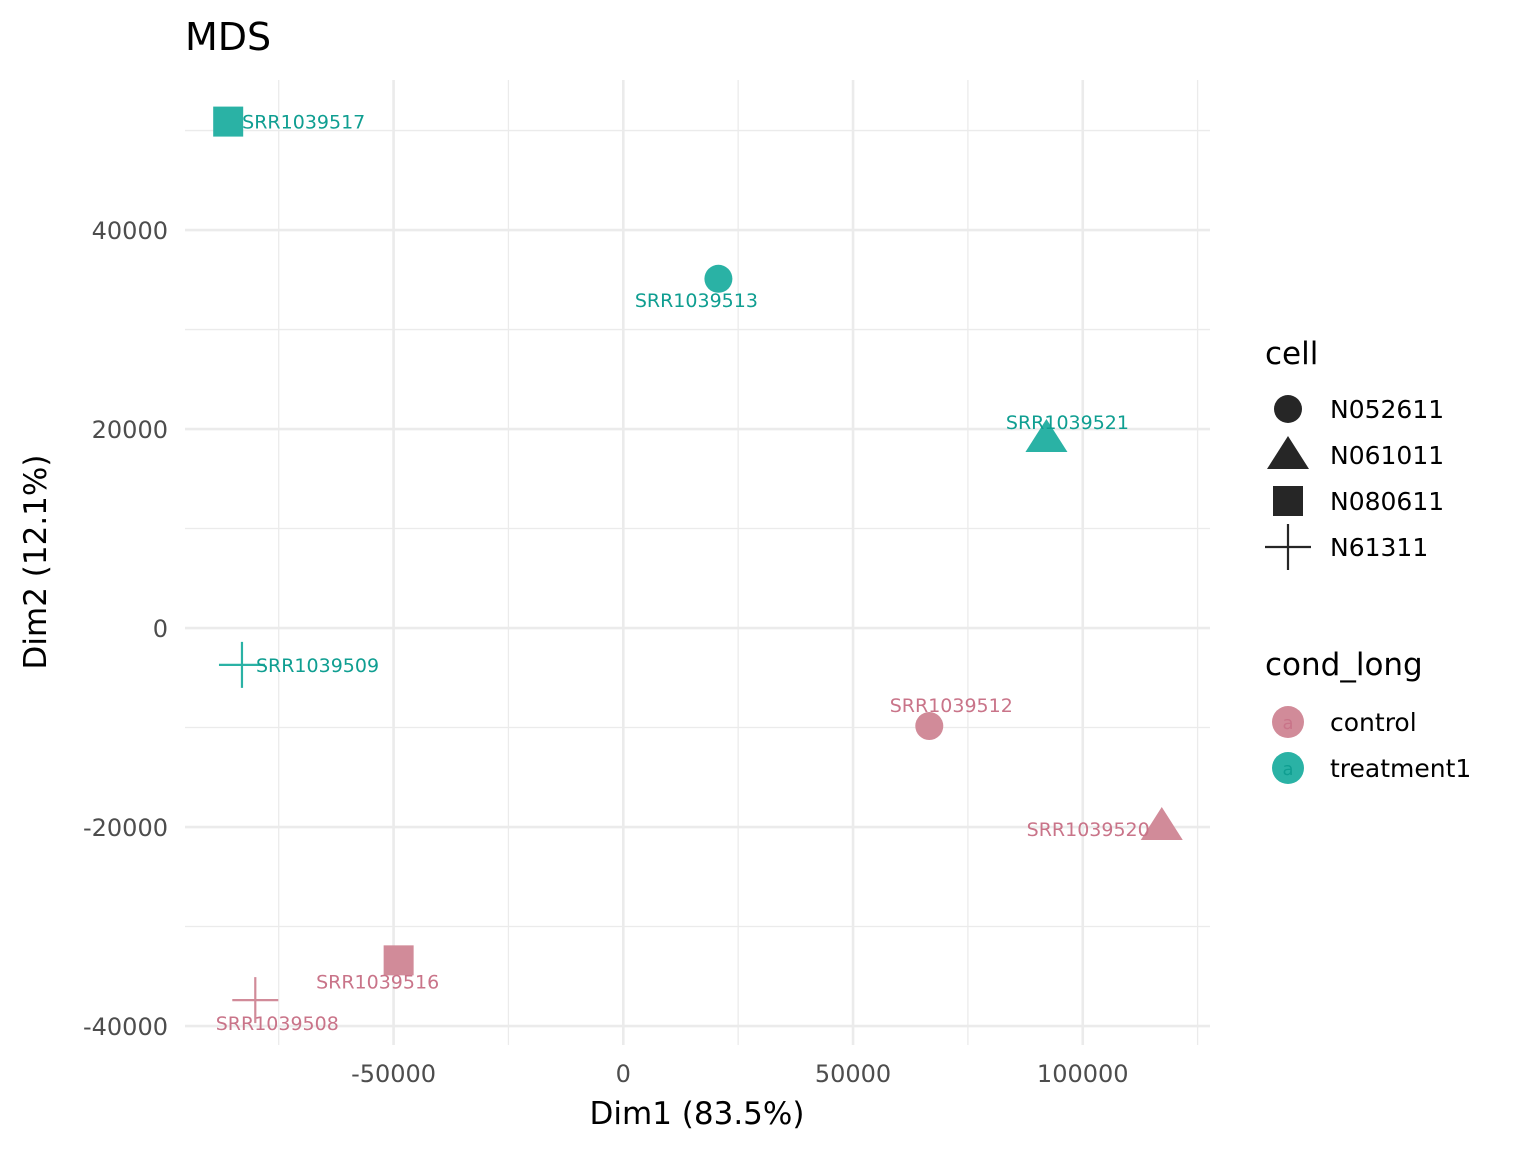  What do you see at coordinates (1344, 665) in the screenshot?
I see `legend-title-cond-long: cond_long` at bounding box center [1344, 665].